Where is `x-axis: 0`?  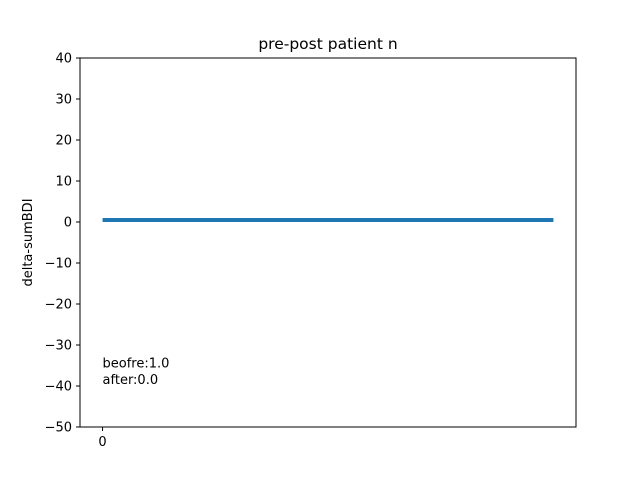 x-axis: 0 is located at coordinates (102, 438).